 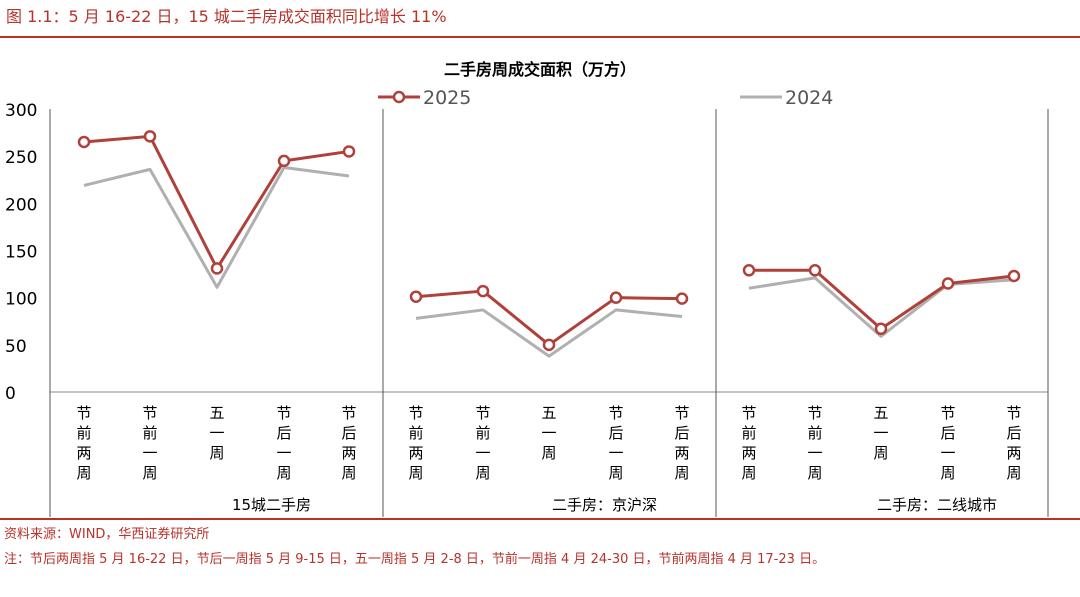 I want to click on y-tick-label: 0, so click(x=10, y=394).